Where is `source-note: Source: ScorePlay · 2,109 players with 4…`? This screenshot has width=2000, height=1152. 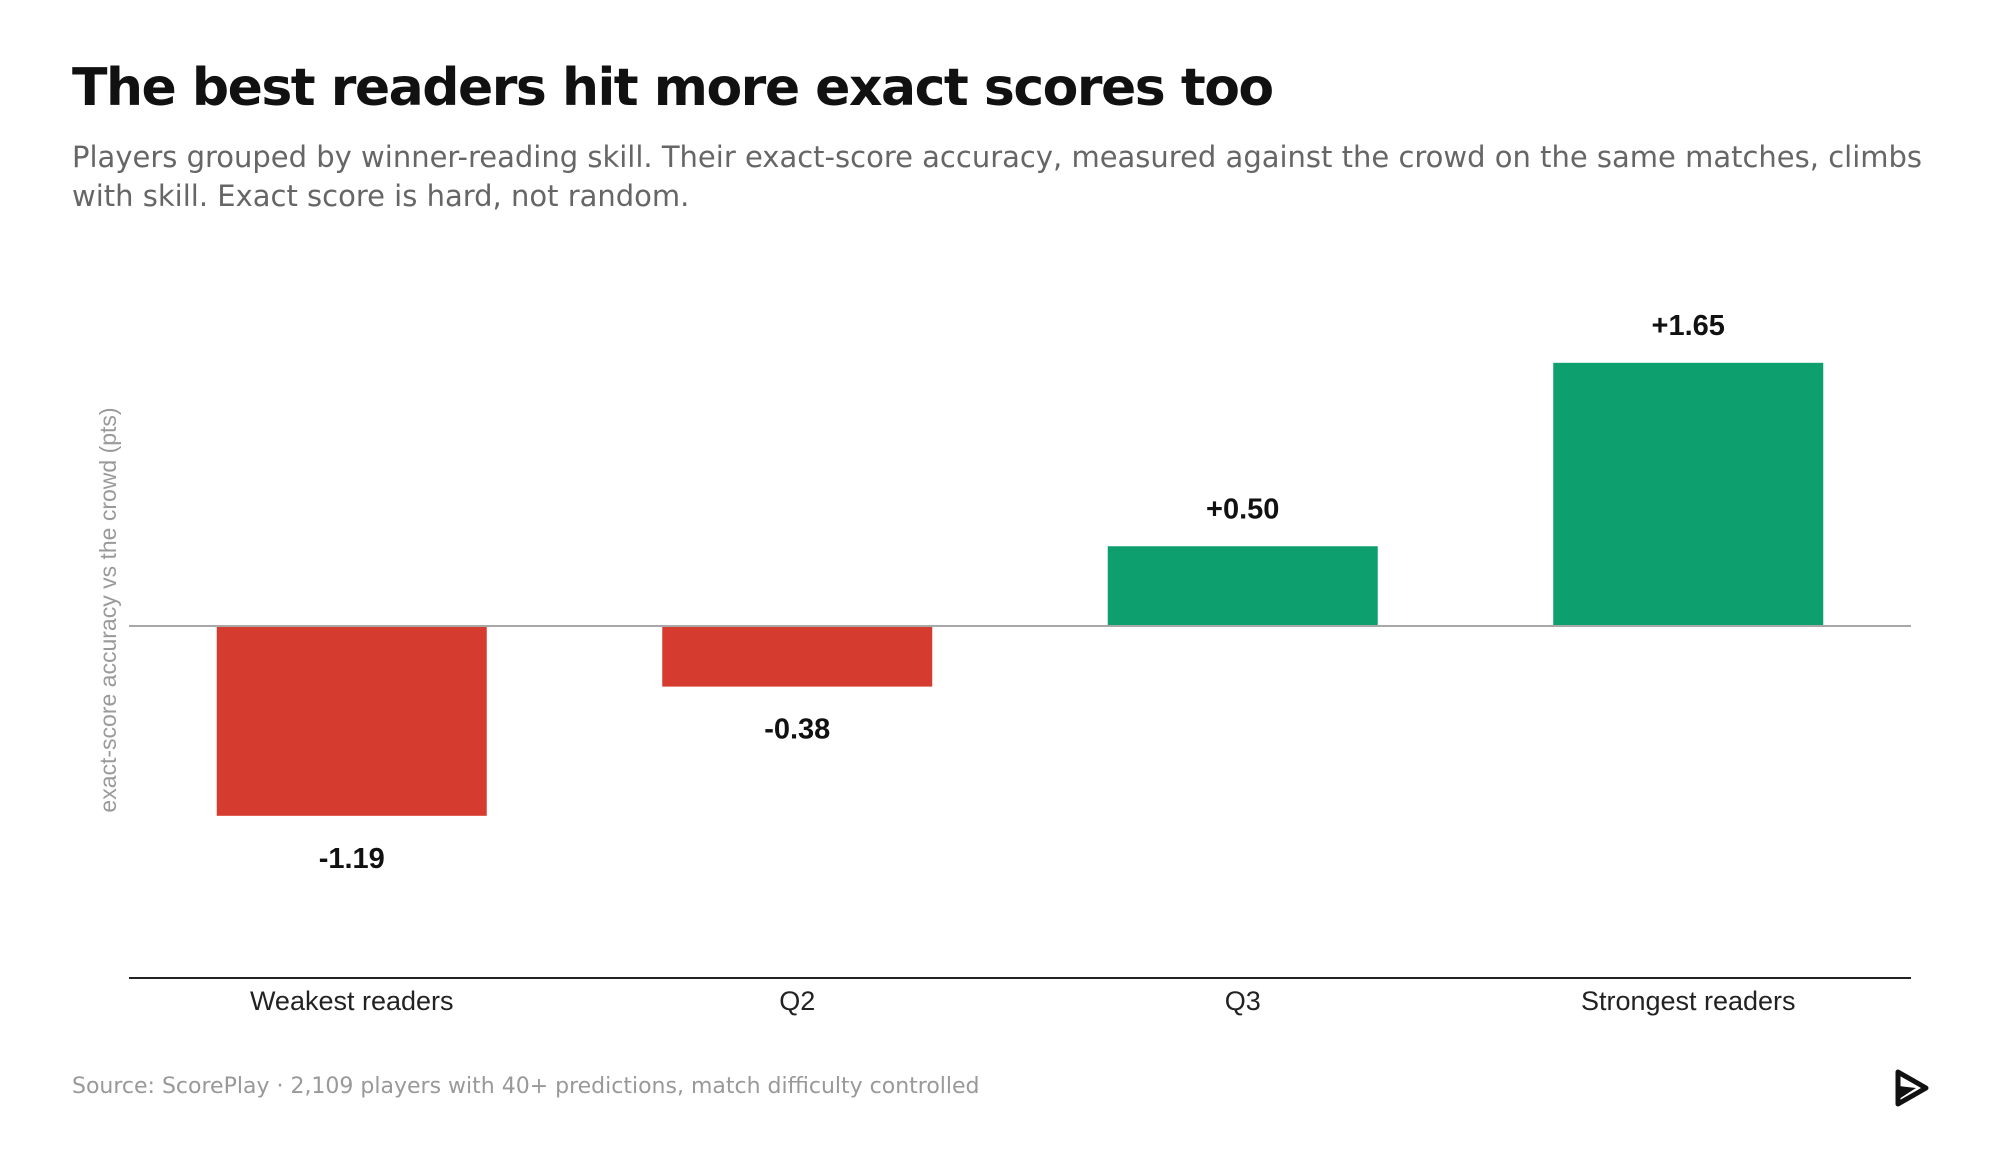 source-note: Source: ScorePlay · 2,109 players with 4… is located at coordinates (526, 1086).